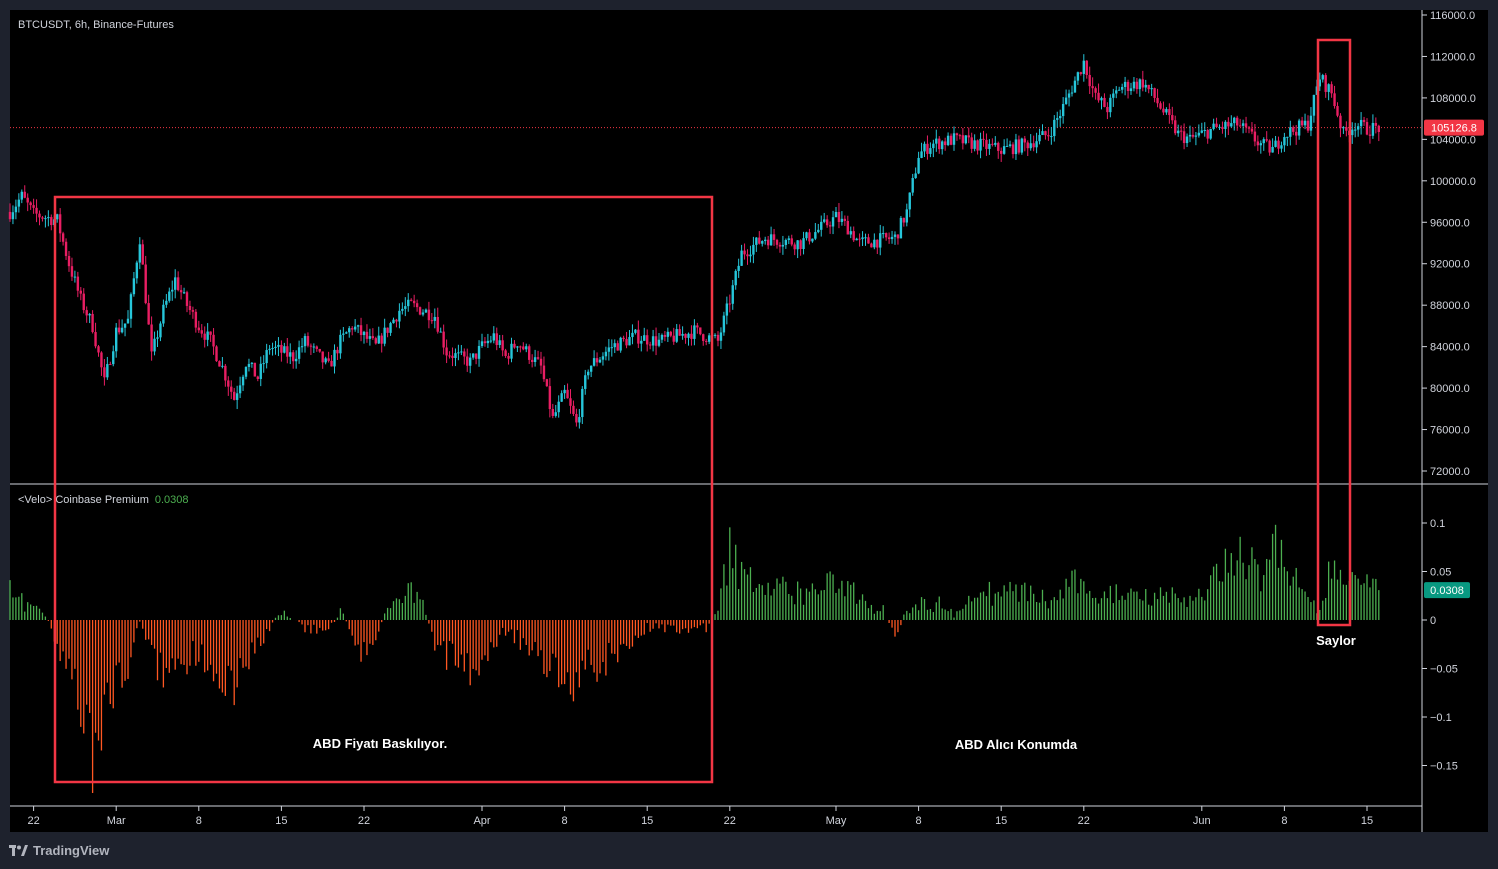 Image resolution: width=1498 pixels, height=869 pixels. I want to click on tradingview-logo-text: TradingView, so click(71, 850).